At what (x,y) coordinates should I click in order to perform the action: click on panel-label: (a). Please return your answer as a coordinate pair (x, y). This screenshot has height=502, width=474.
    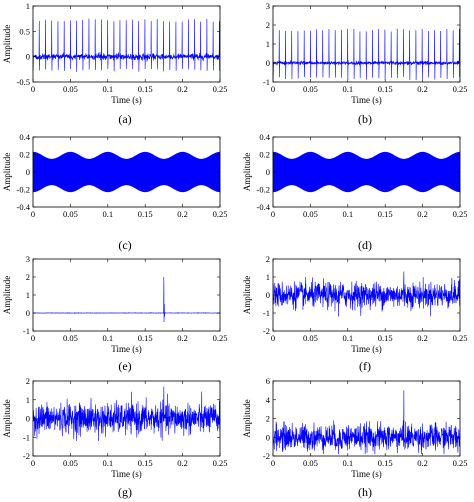
    Looking at the image, I should click on (124, 119).